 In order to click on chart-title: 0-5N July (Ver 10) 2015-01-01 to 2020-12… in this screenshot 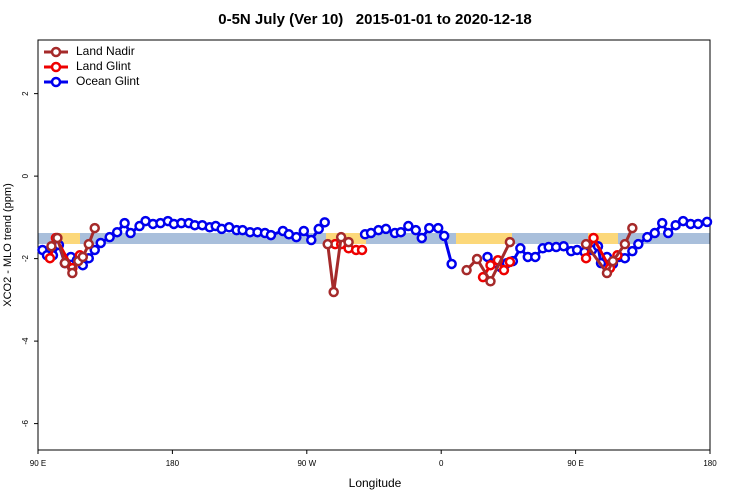, I will do `click(375, 19)`.